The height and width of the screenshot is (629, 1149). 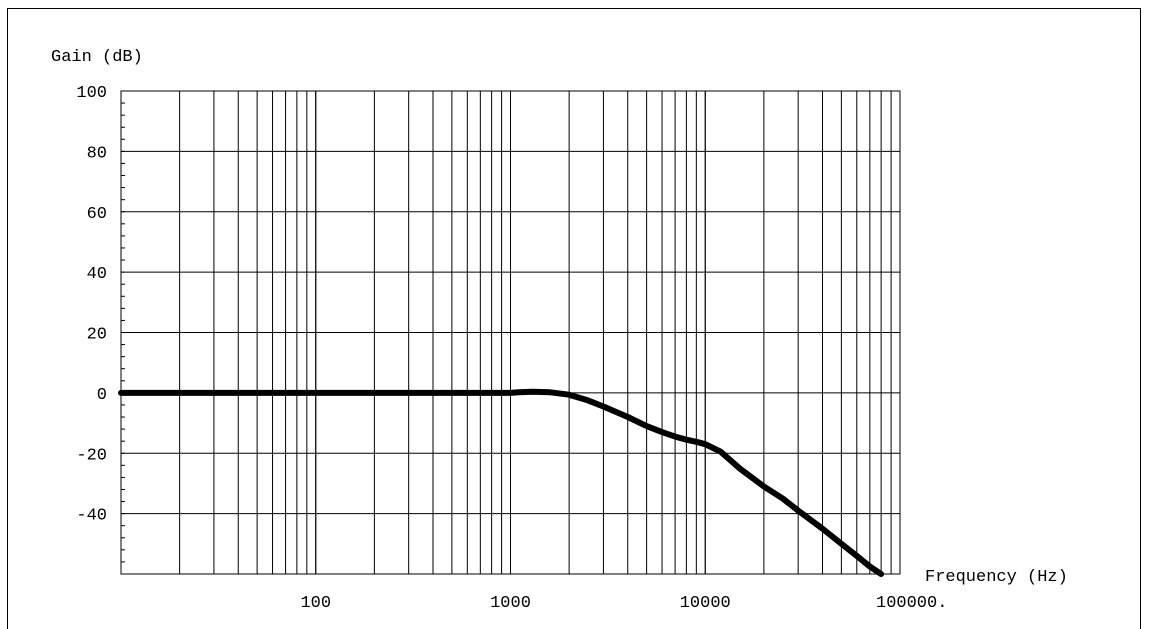 What do you see at coordinates (91, 455) in the screenshot?
I see `y-tick-label: -20` at bounding box center [91, 455].